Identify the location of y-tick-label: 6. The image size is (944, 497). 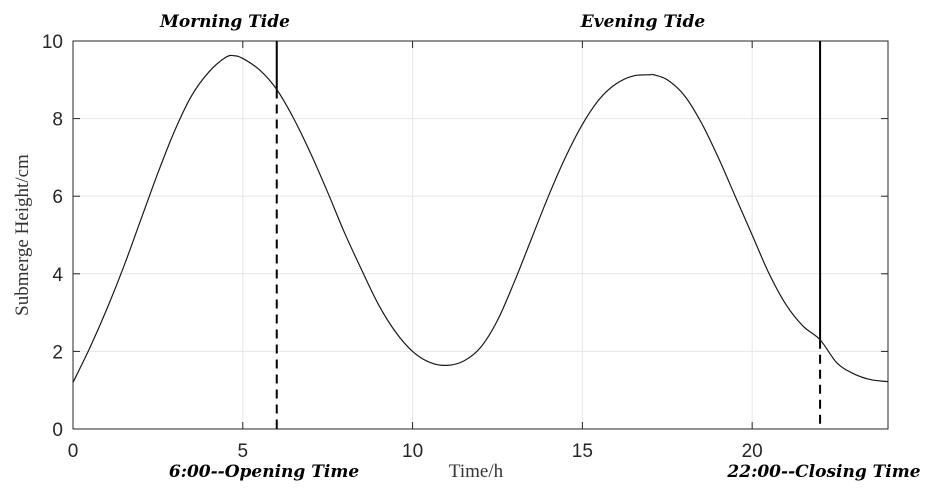
(57, 197).